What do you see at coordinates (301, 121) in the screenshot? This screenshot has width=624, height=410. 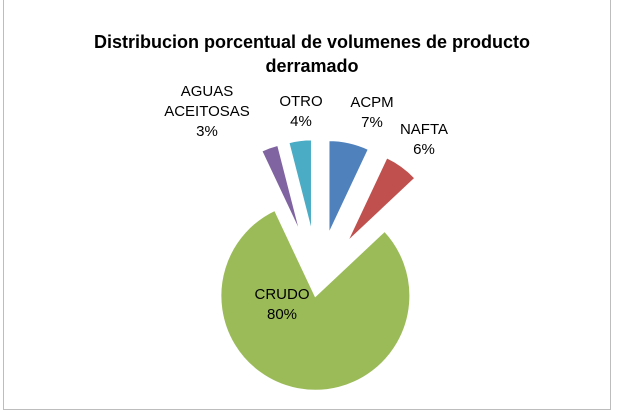 I see `value-label: 4%` at bounding box center [301, 121].